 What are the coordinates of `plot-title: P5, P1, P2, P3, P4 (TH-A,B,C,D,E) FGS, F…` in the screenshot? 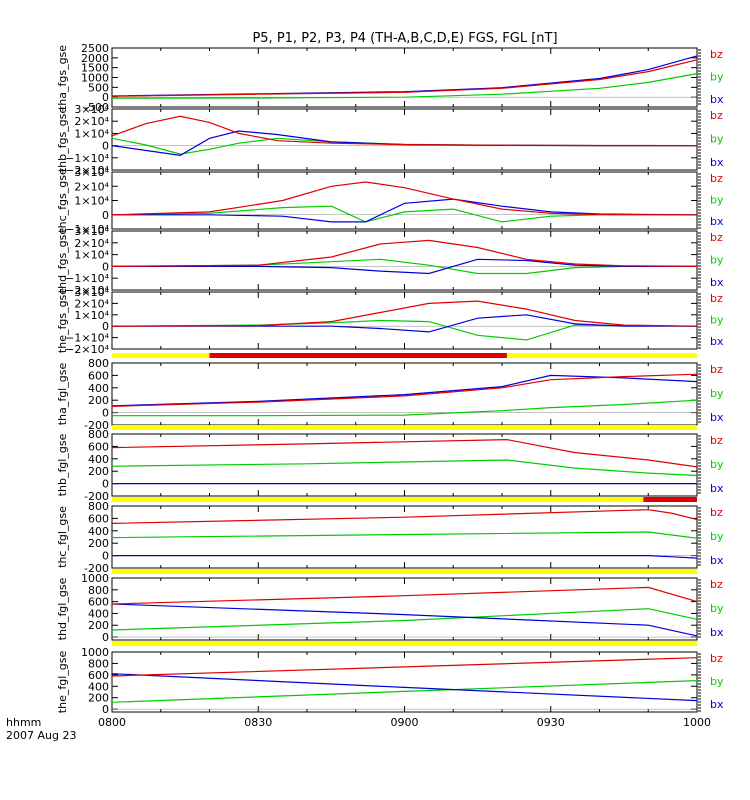 It's located at (404, 38).